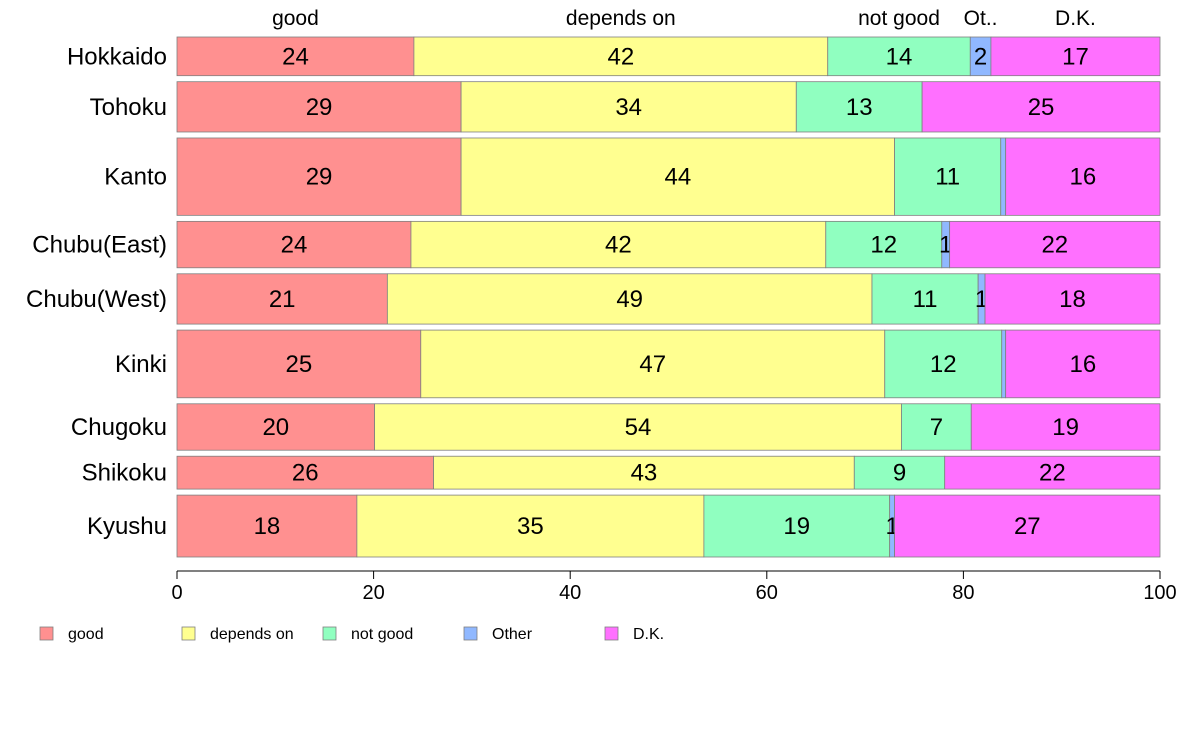 Image resolution: width=1188 pixels, height=736 pixels. I want to click on bar-segment-kyushu-good, so click(267, 526).